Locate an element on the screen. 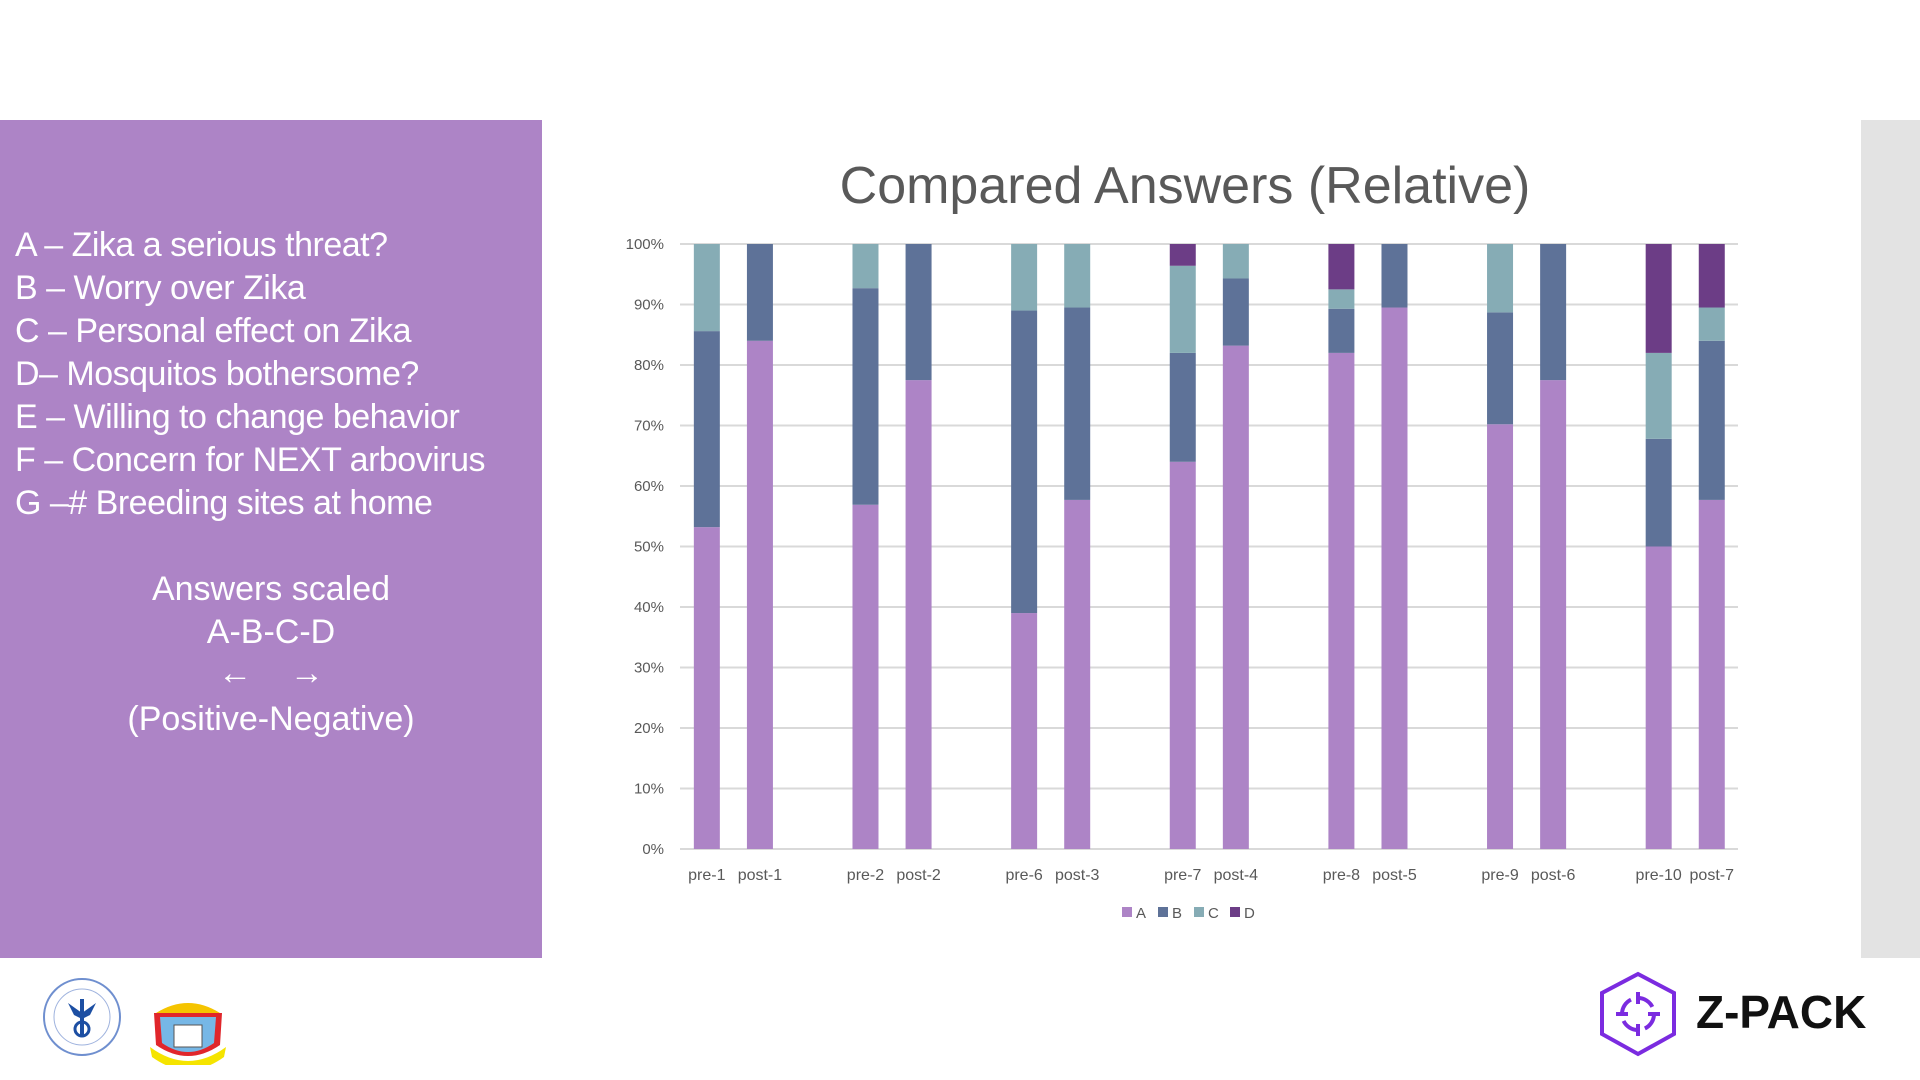 This screenshot has height=1080, width=1920. crest-icon is located at coordinates (188, 1034).